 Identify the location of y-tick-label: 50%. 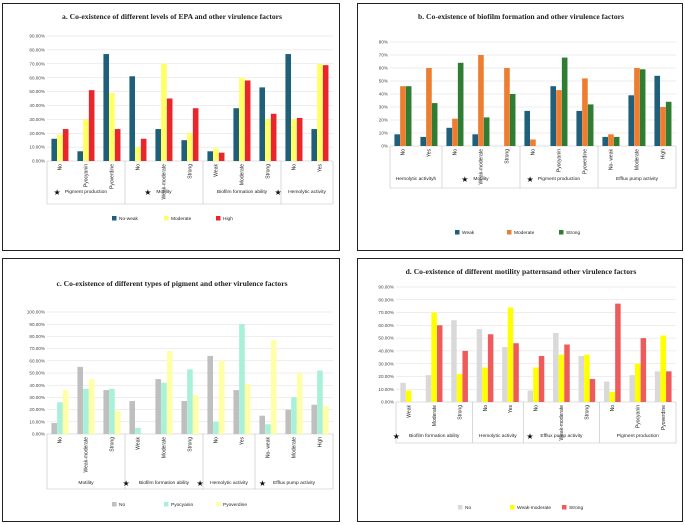
(383, 81).